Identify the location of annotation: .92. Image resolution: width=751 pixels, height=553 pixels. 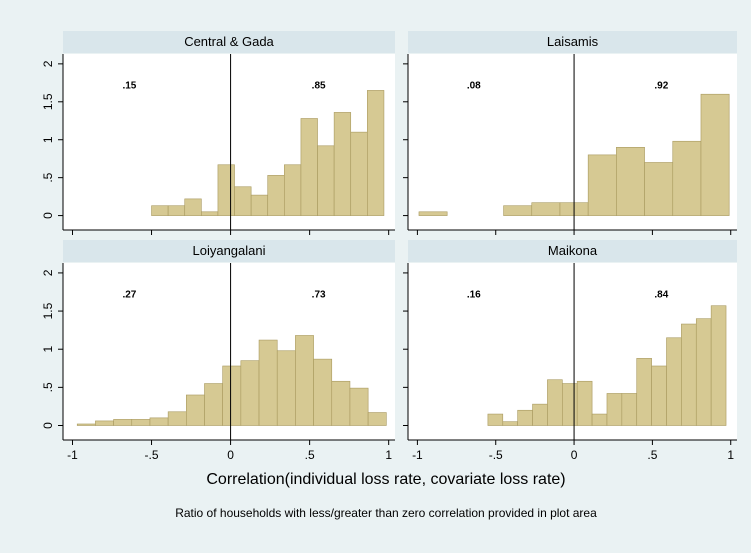
(661, 85).